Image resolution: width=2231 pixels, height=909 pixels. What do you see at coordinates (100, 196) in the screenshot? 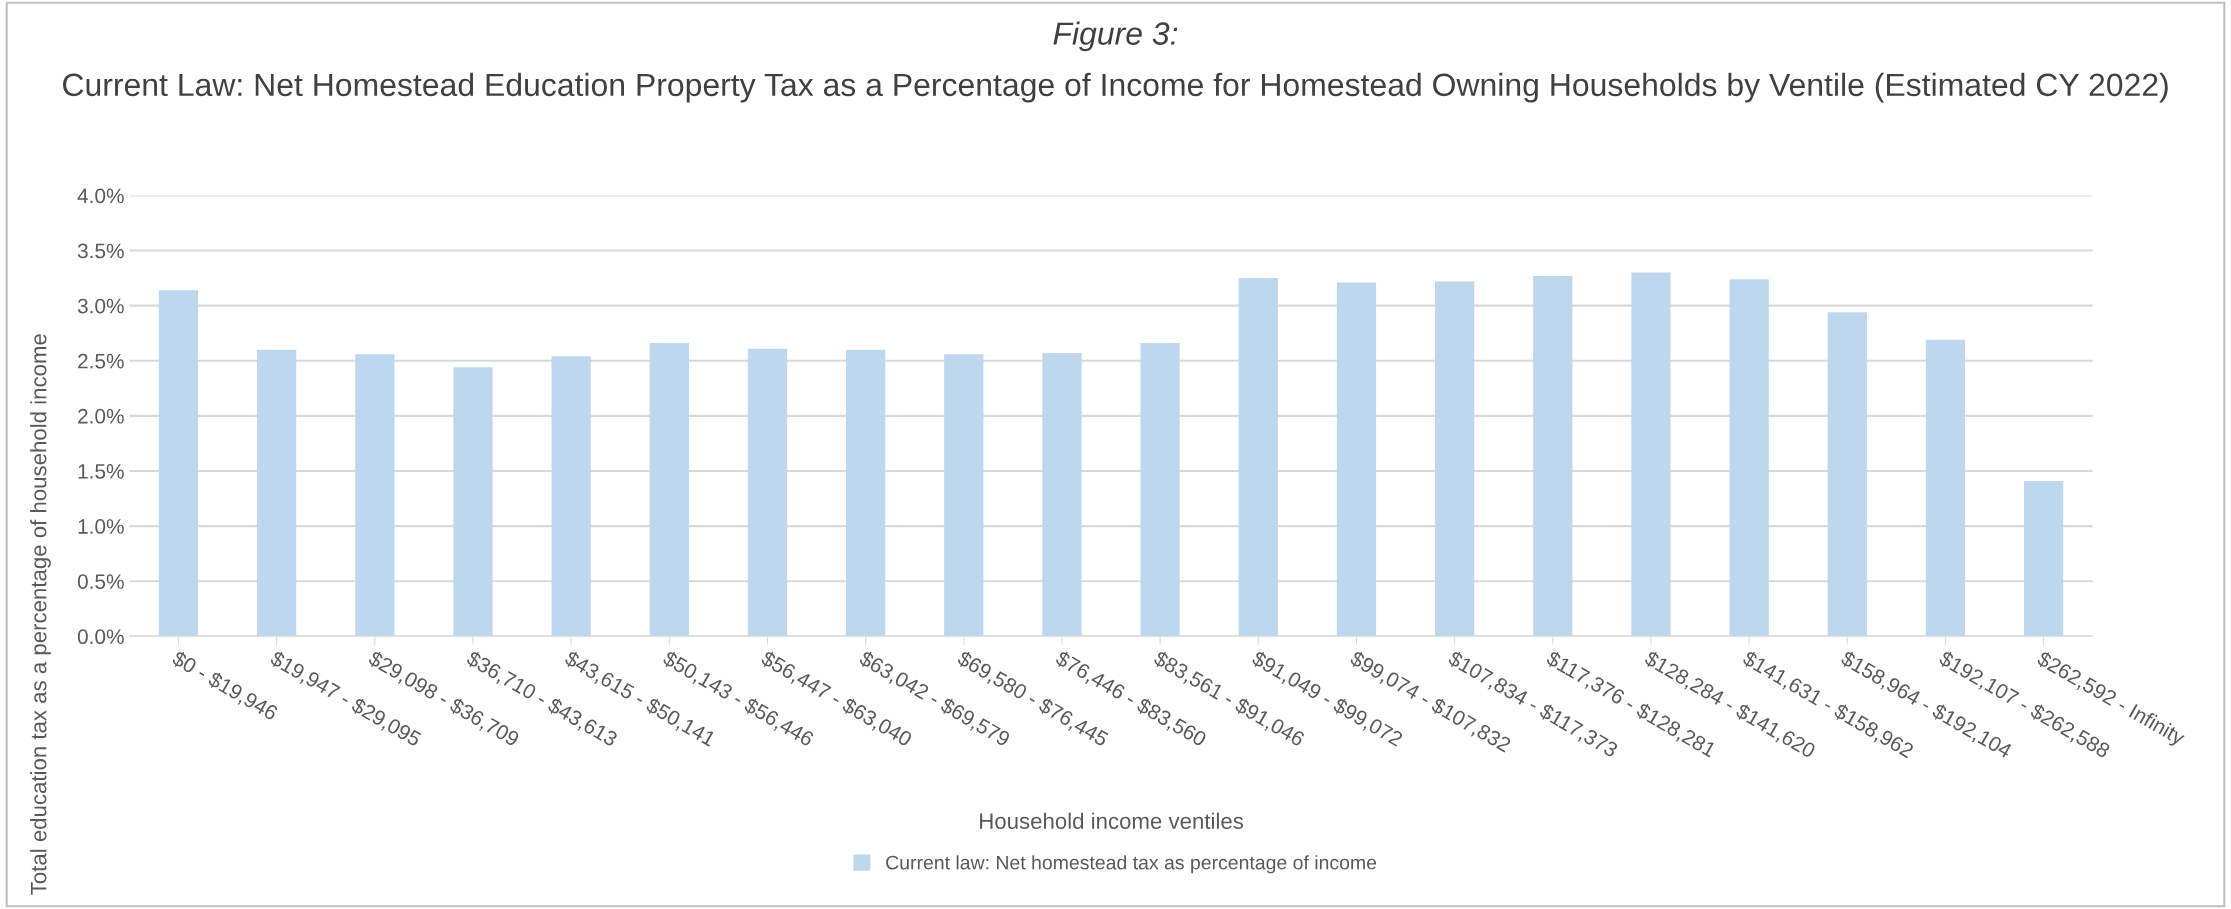
I see `y-tick-label: 4.0%` at bounding box center [100, 196].